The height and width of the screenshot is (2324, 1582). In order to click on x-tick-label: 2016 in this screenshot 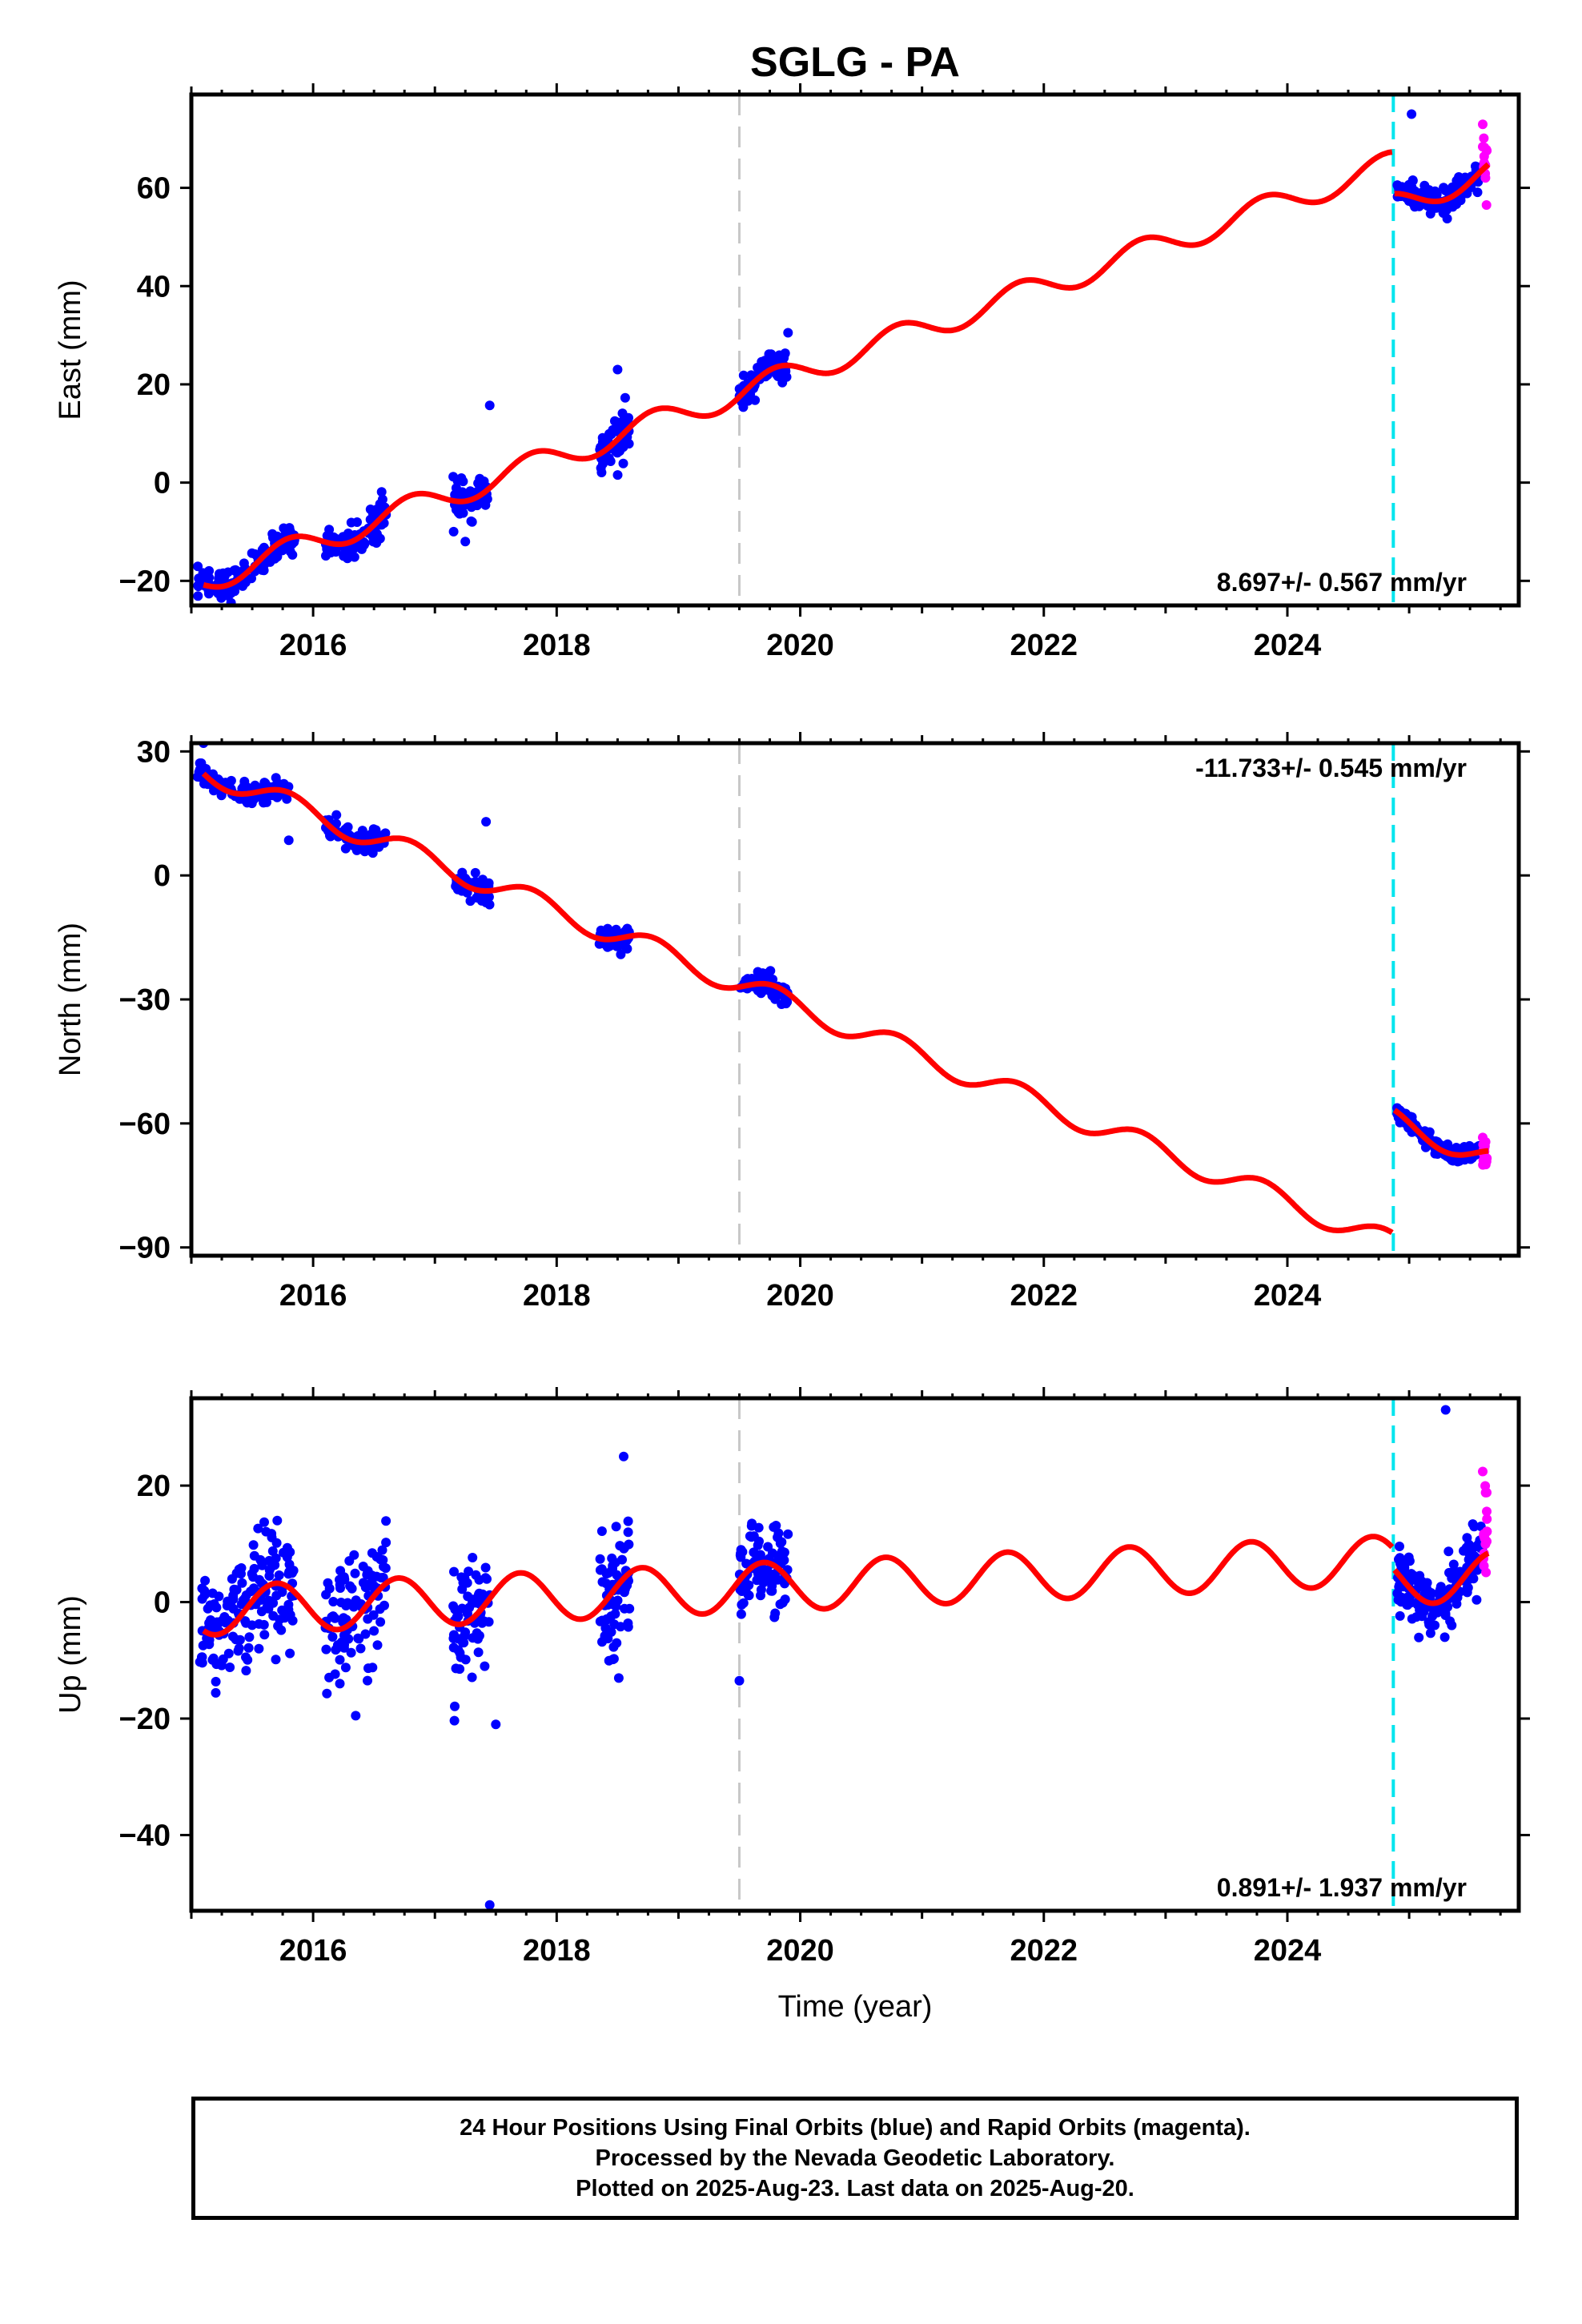, I will do `click(313, 1296)`.